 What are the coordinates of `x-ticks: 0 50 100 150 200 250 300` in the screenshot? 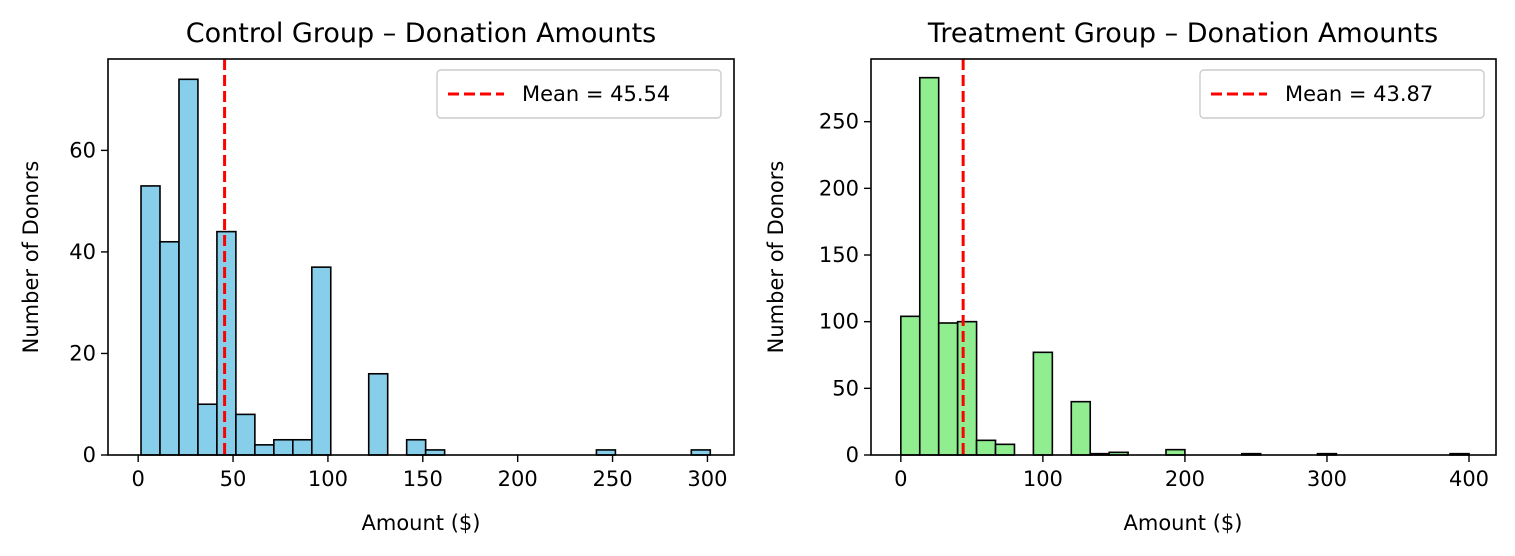 It's located at (429, 473).